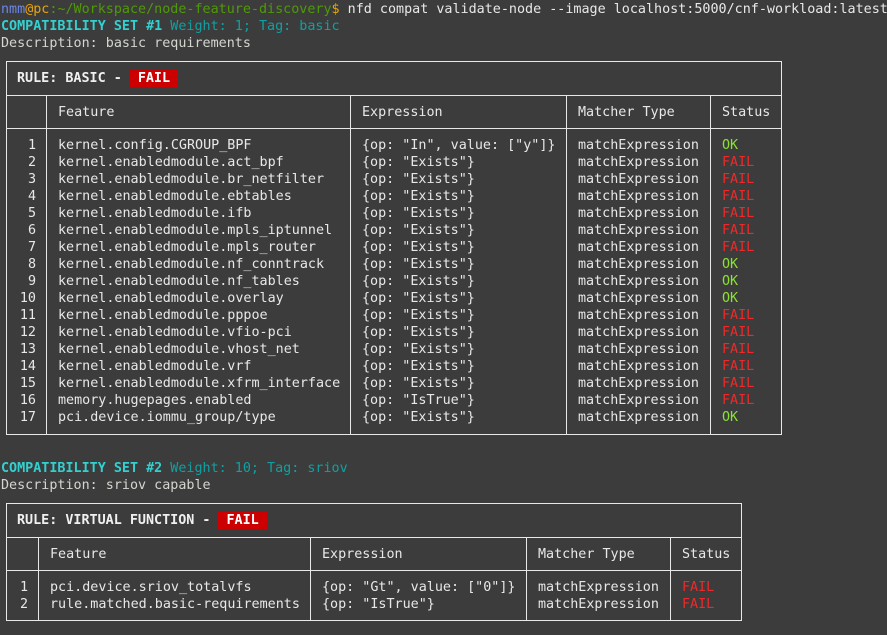 The width and height of the screenshot is (887, 635). I want to click on feature-name: rule.matched.basic-requirements, so click(175, 604).